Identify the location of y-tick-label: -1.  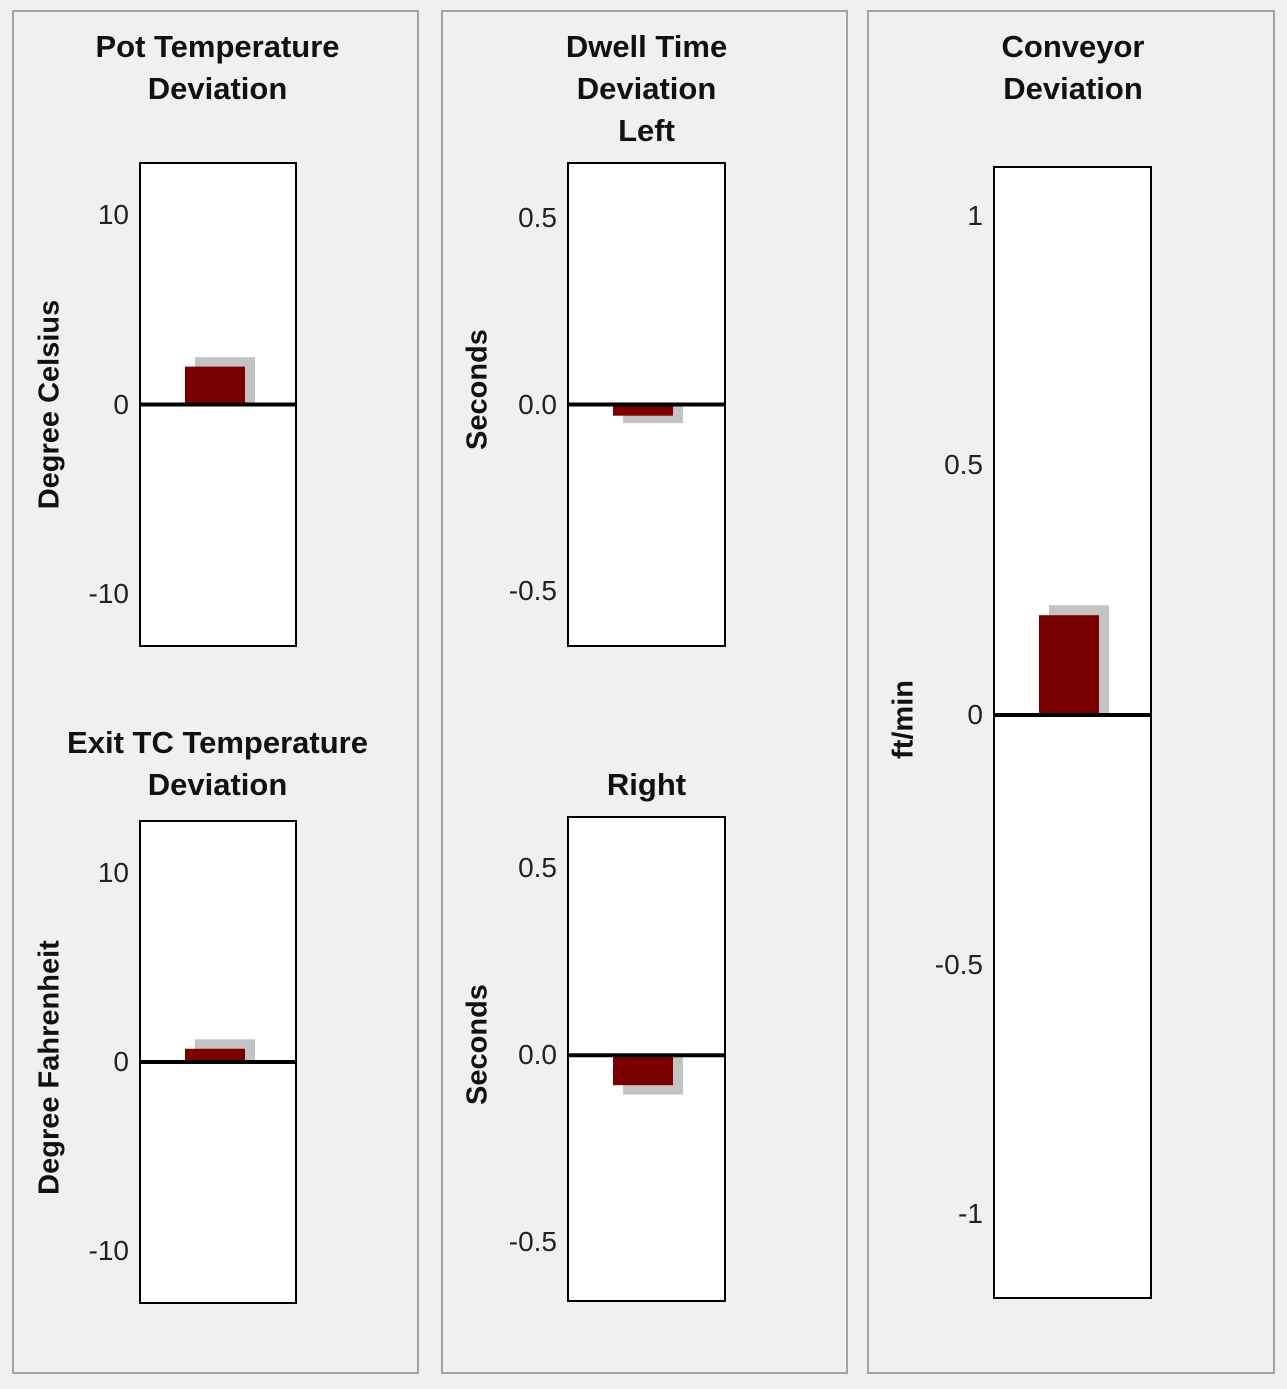
(970, 1214).